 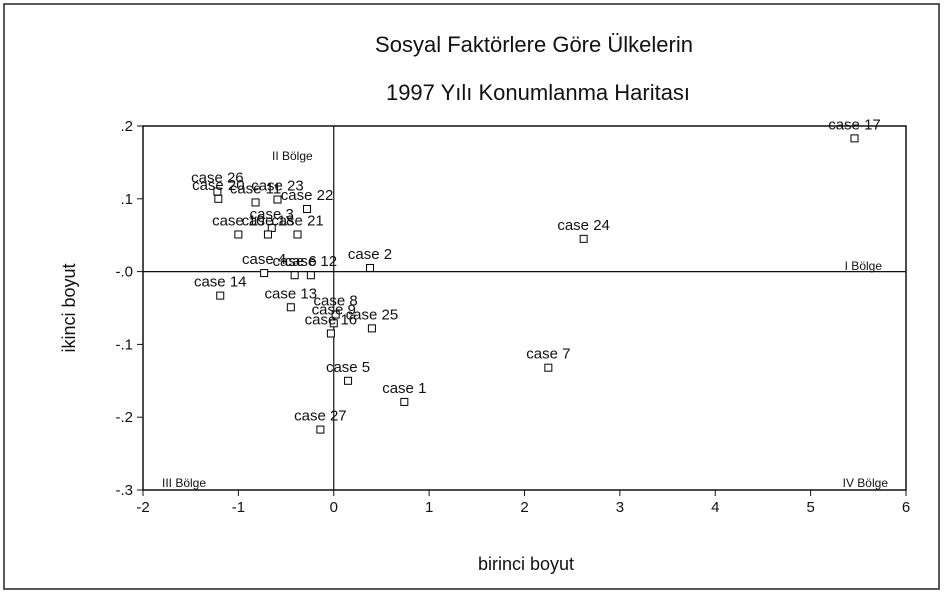 What do you see at coordinates (297, 220) in the screenshot?
I see `point-label: case 21` at bounding box center [297, 220].